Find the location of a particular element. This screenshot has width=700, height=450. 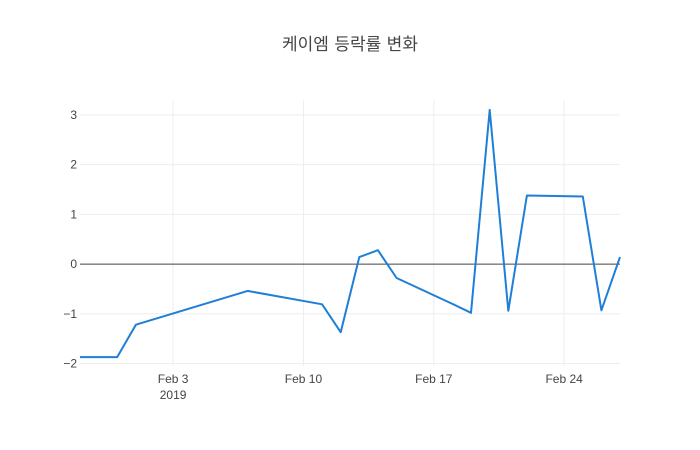

x-tick-label: Feb 17 is located at coordinates (434, 379).